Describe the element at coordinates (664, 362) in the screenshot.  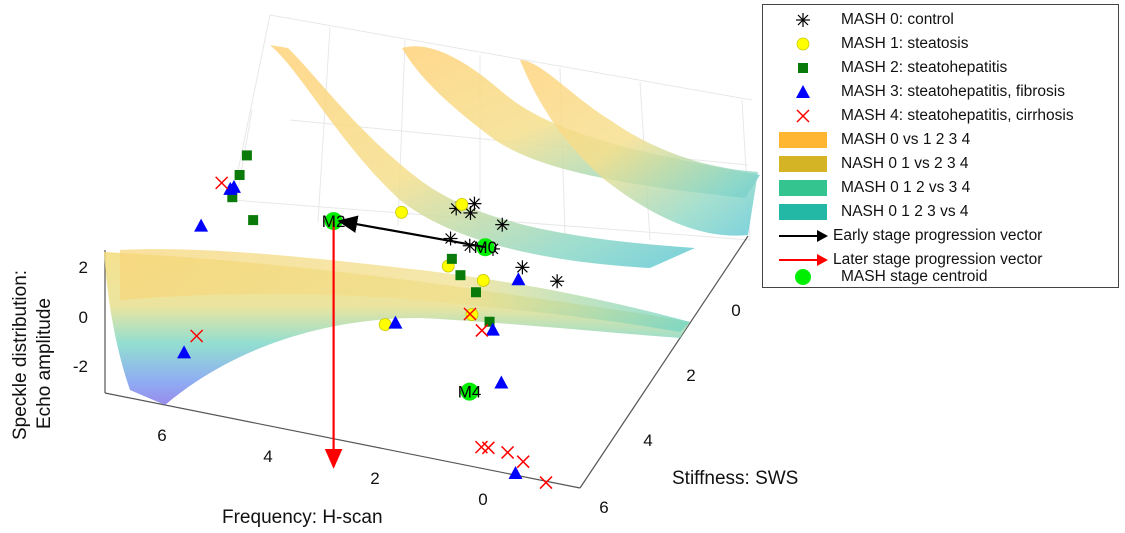
I see `y-axis-line` at that location.